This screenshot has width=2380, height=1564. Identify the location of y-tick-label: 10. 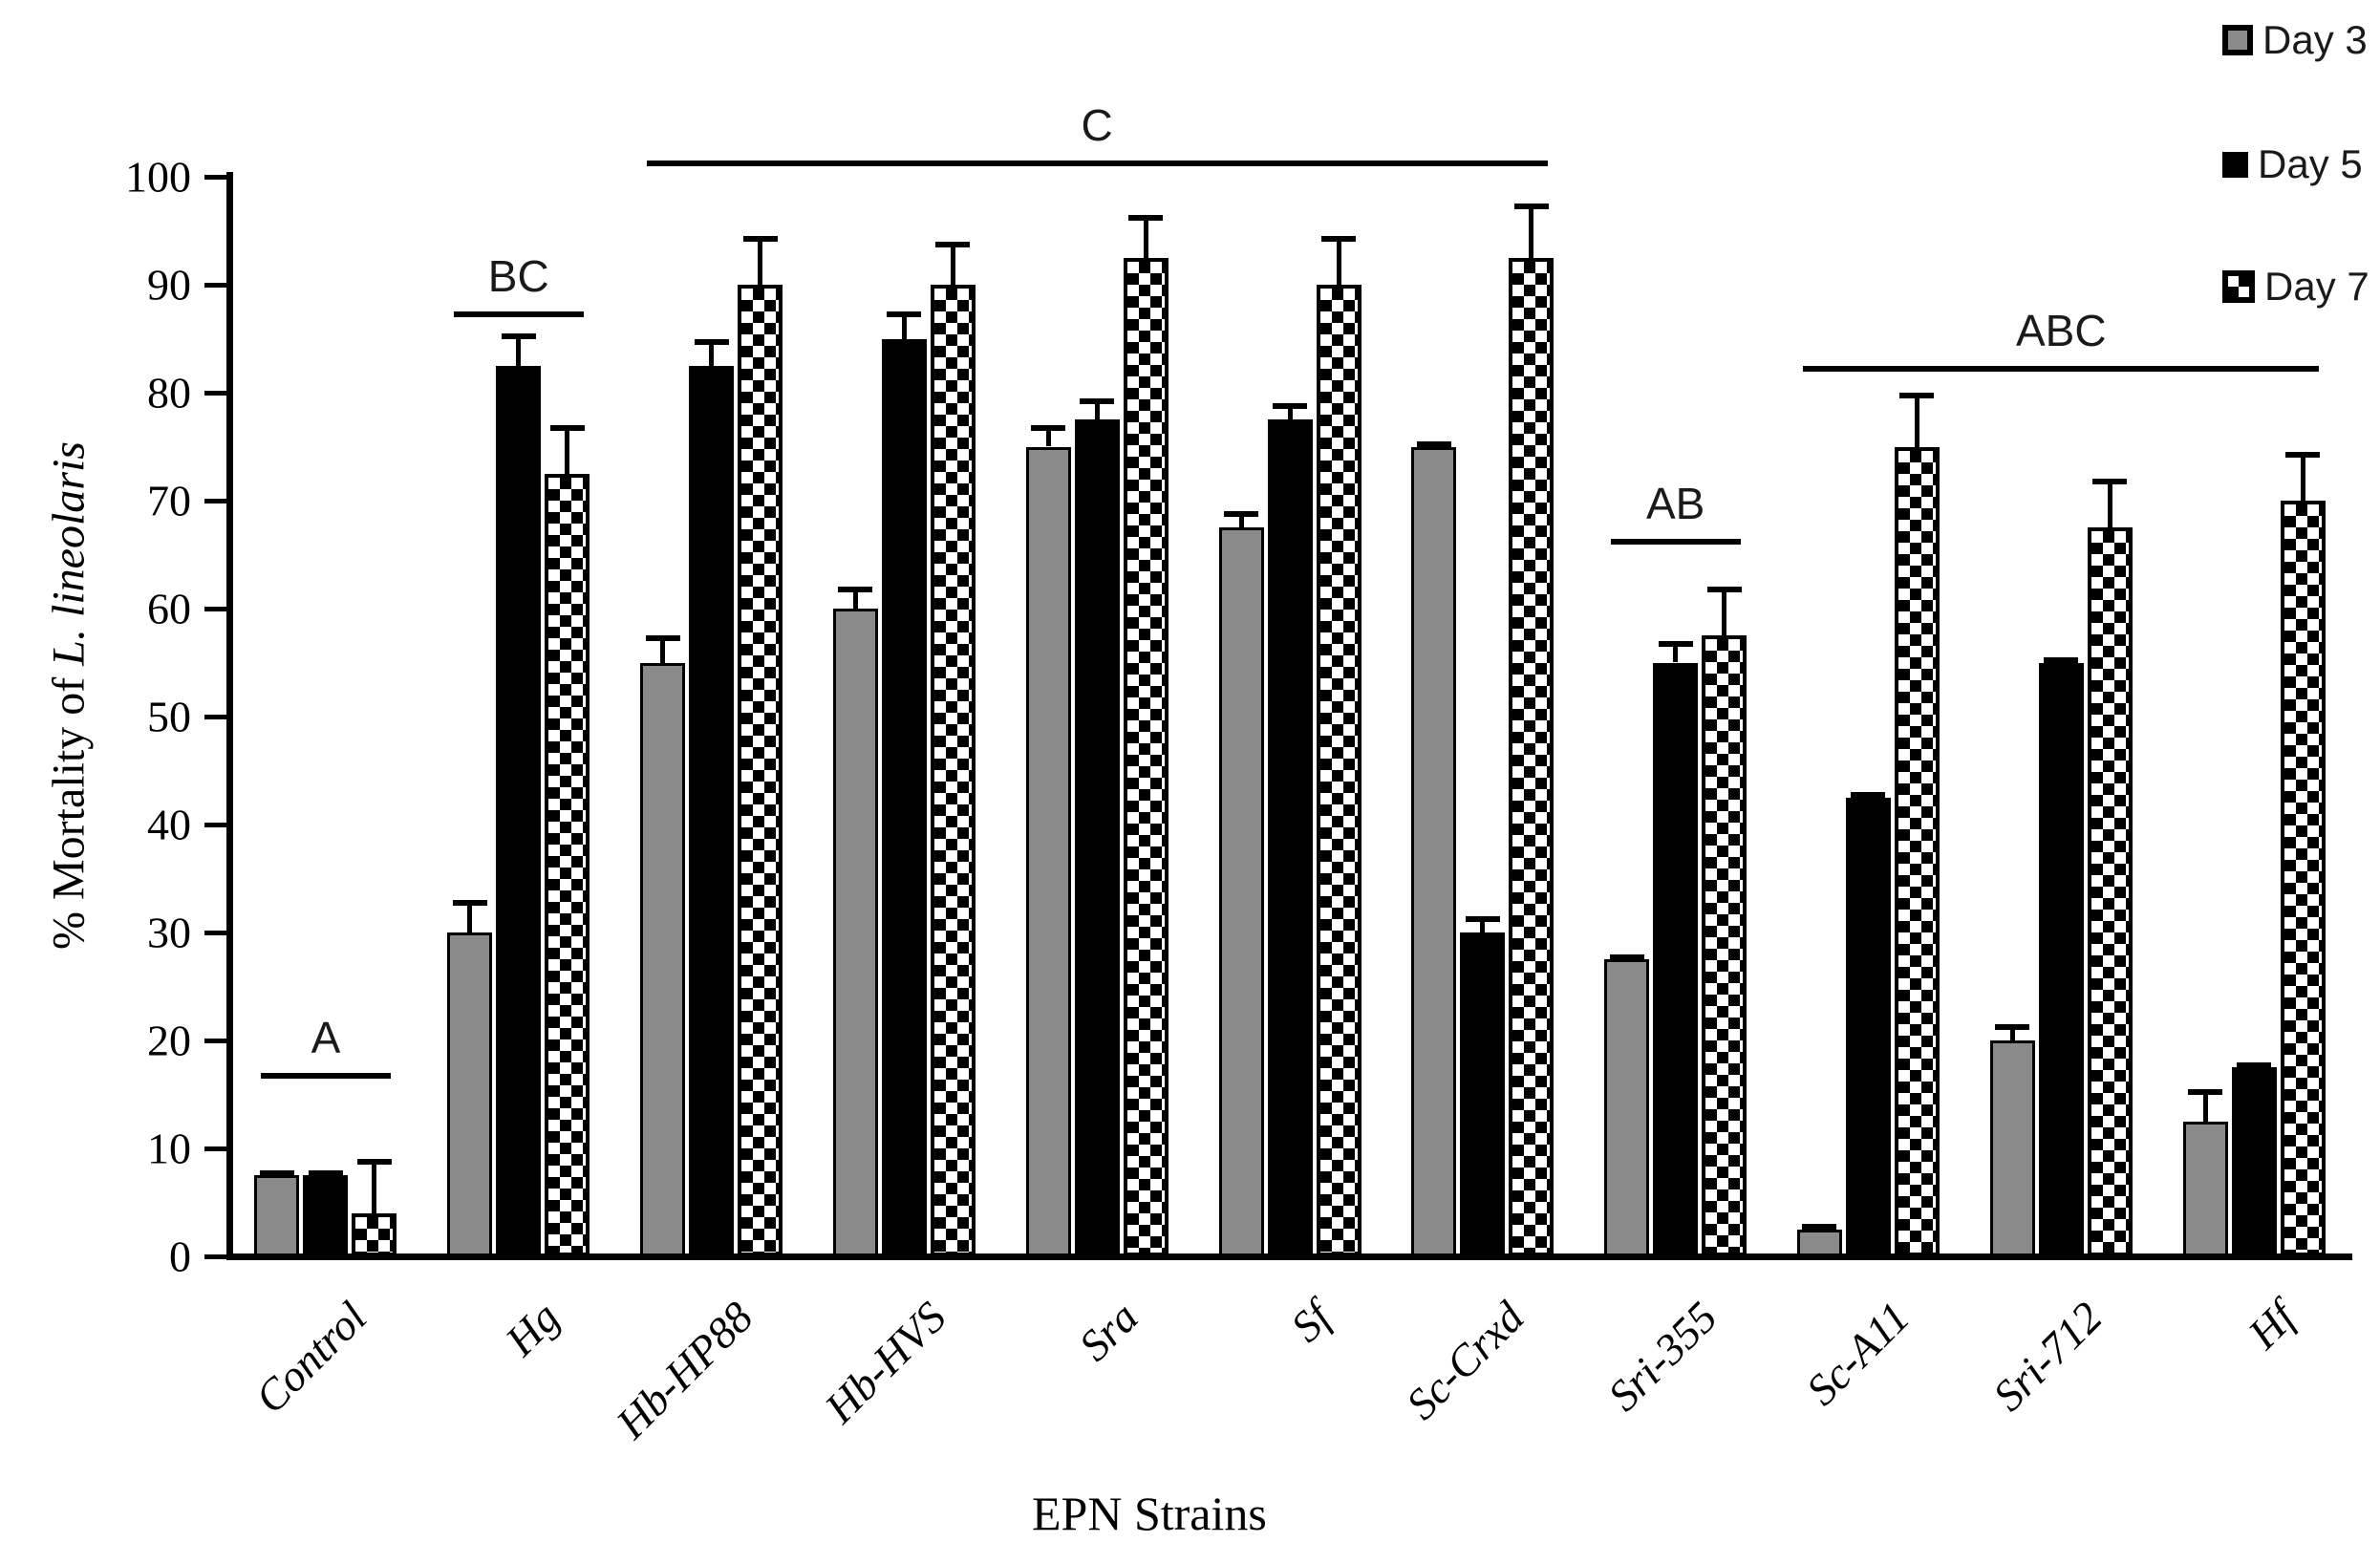
(169, 1148).